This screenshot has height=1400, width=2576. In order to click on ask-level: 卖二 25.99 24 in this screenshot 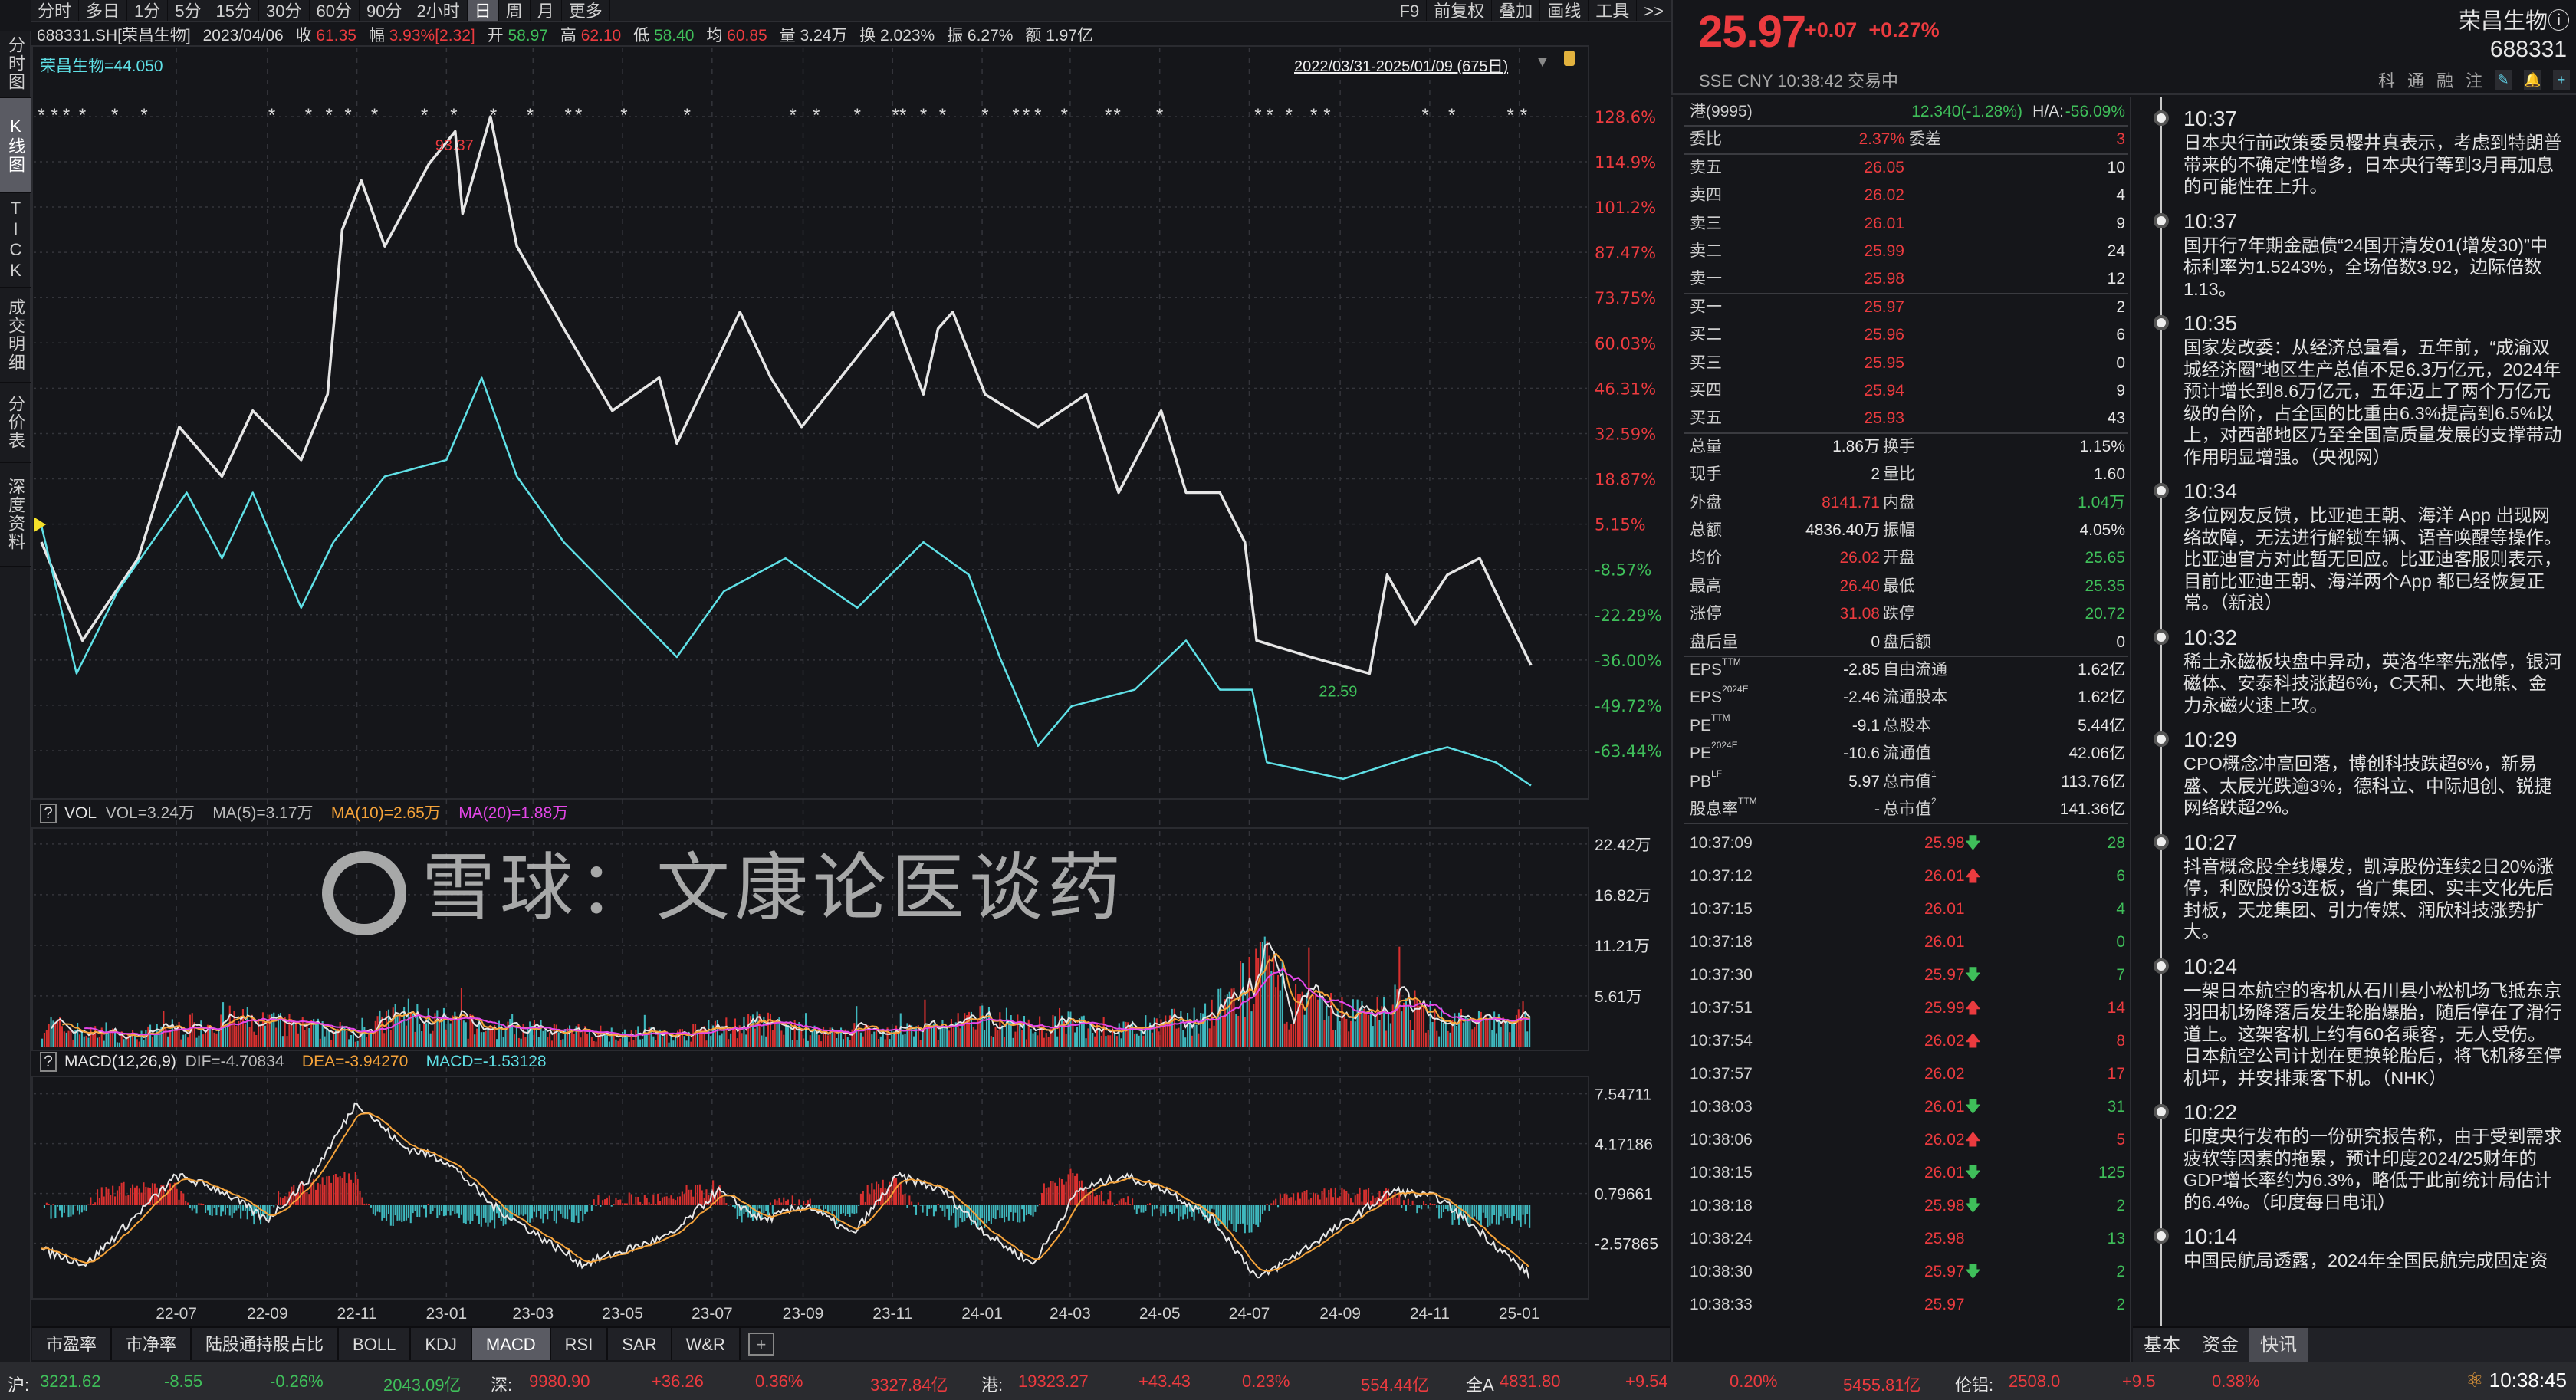, I will do `click(1902, 252)`.